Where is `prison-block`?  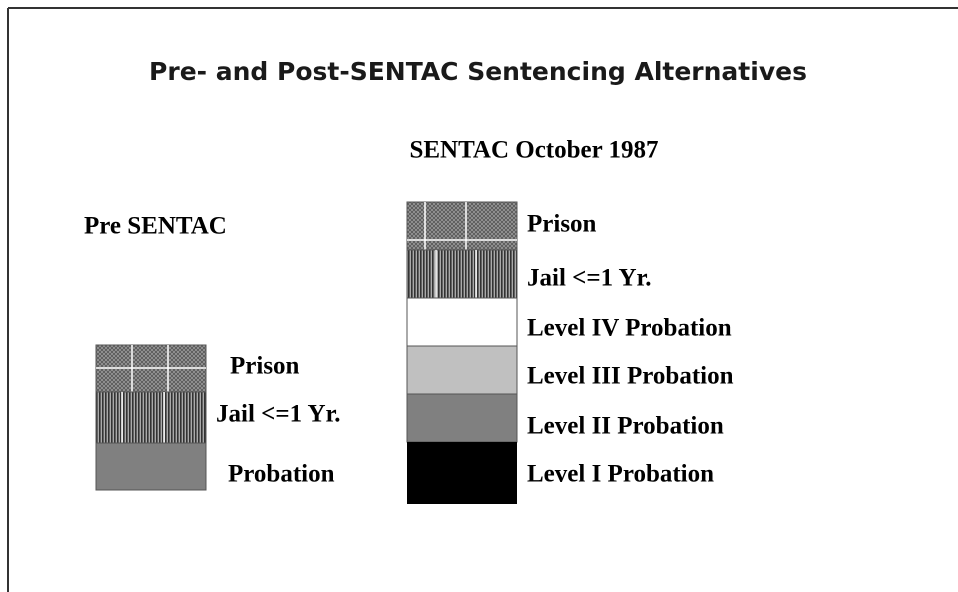 prison-block is located at coordinates (462, 226).